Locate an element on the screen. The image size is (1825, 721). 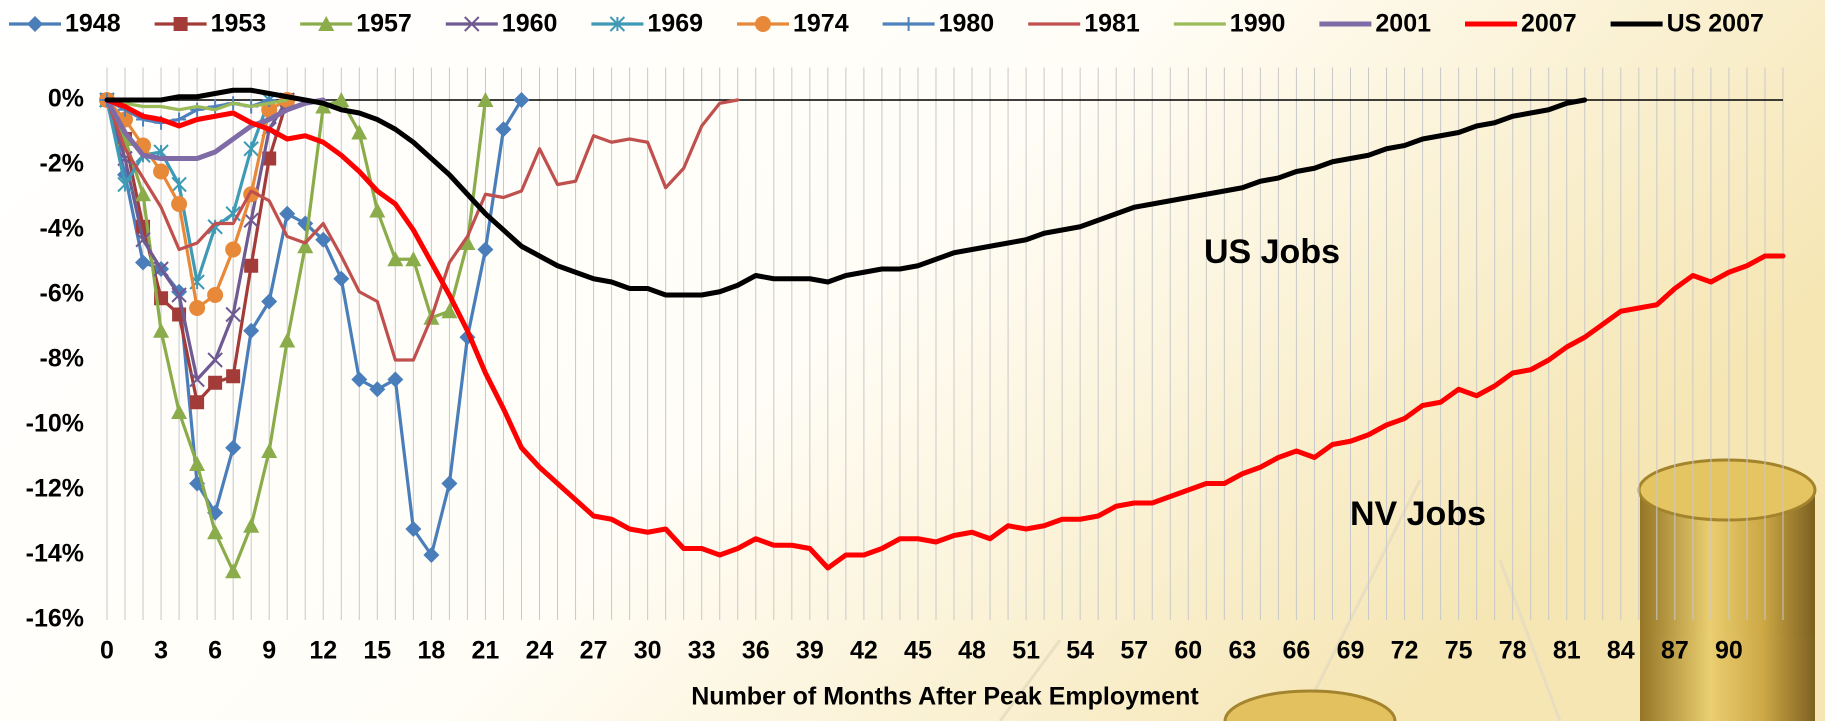
x-tick-label: 0 is located at coordinates (107, 651).